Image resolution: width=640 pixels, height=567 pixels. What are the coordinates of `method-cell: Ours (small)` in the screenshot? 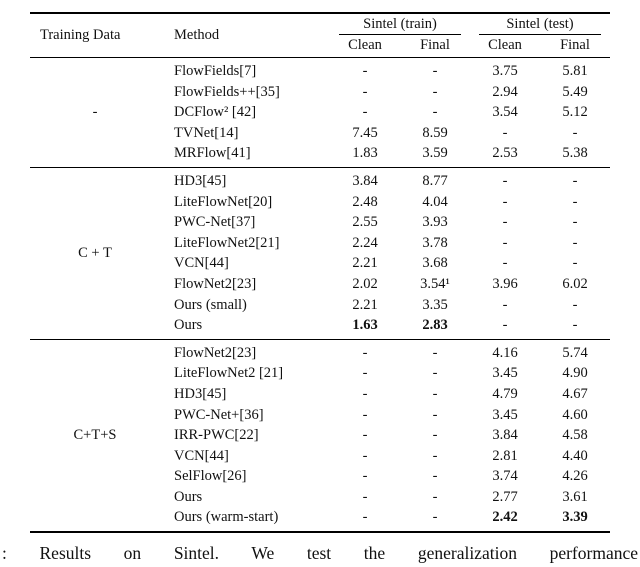 It's located at (210, 304).